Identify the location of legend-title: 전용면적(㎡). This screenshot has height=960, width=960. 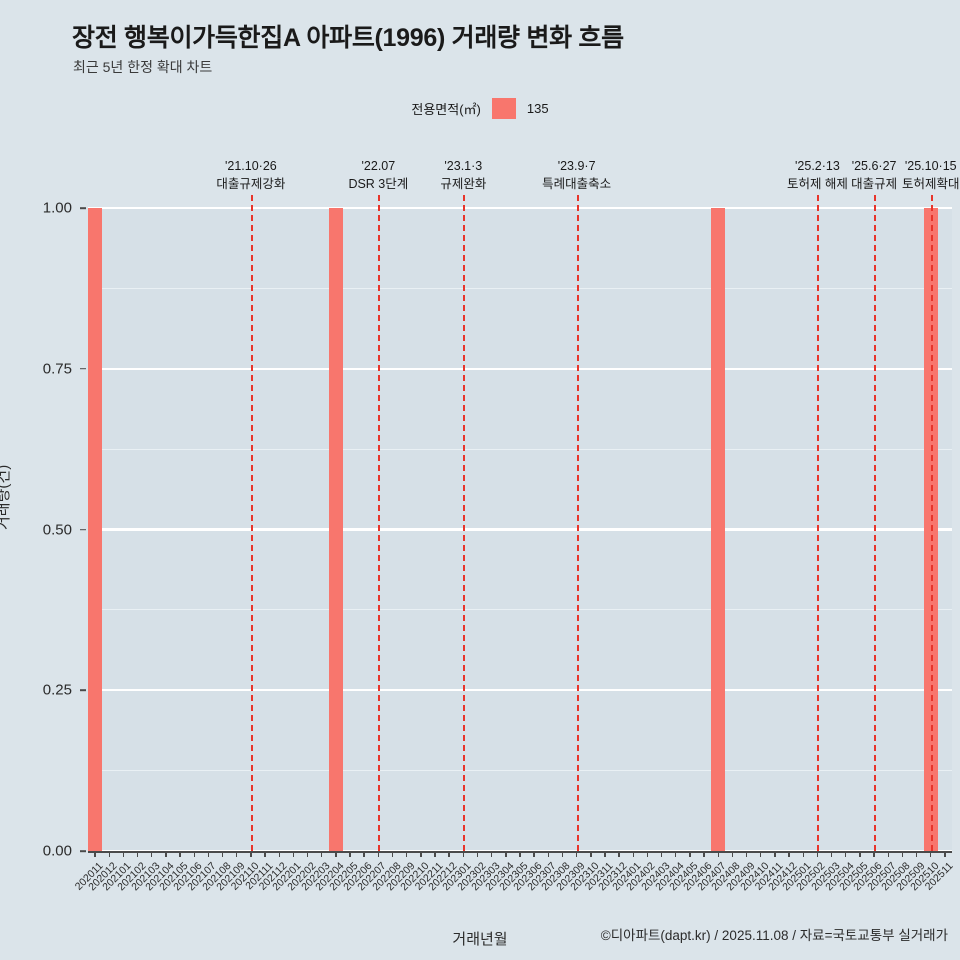
(446, 109).